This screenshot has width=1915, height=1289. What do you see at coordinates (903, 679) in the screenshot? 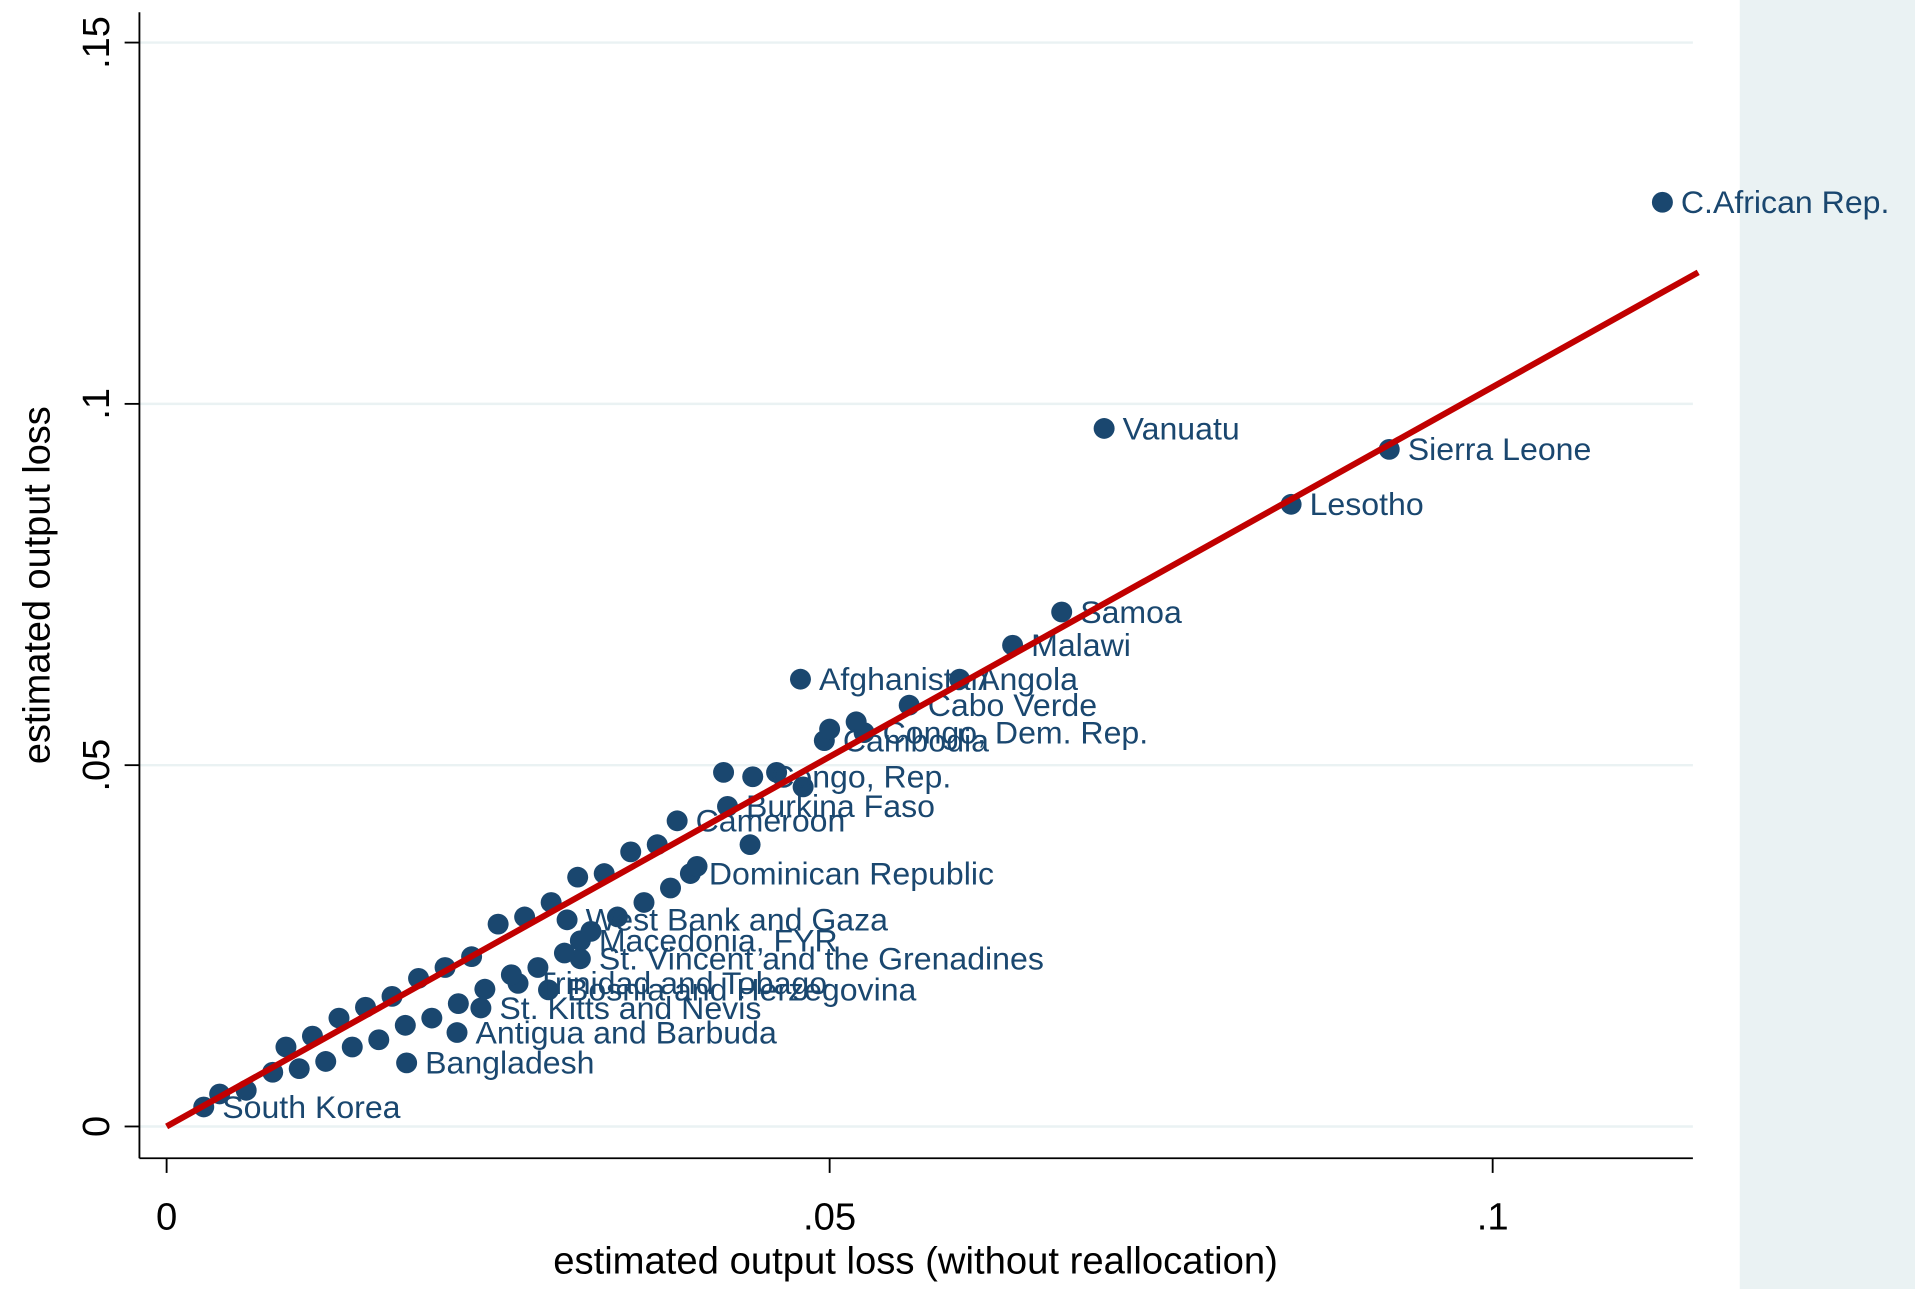
I see `point-label: Afghanistan` at bounding box center [903, 679].